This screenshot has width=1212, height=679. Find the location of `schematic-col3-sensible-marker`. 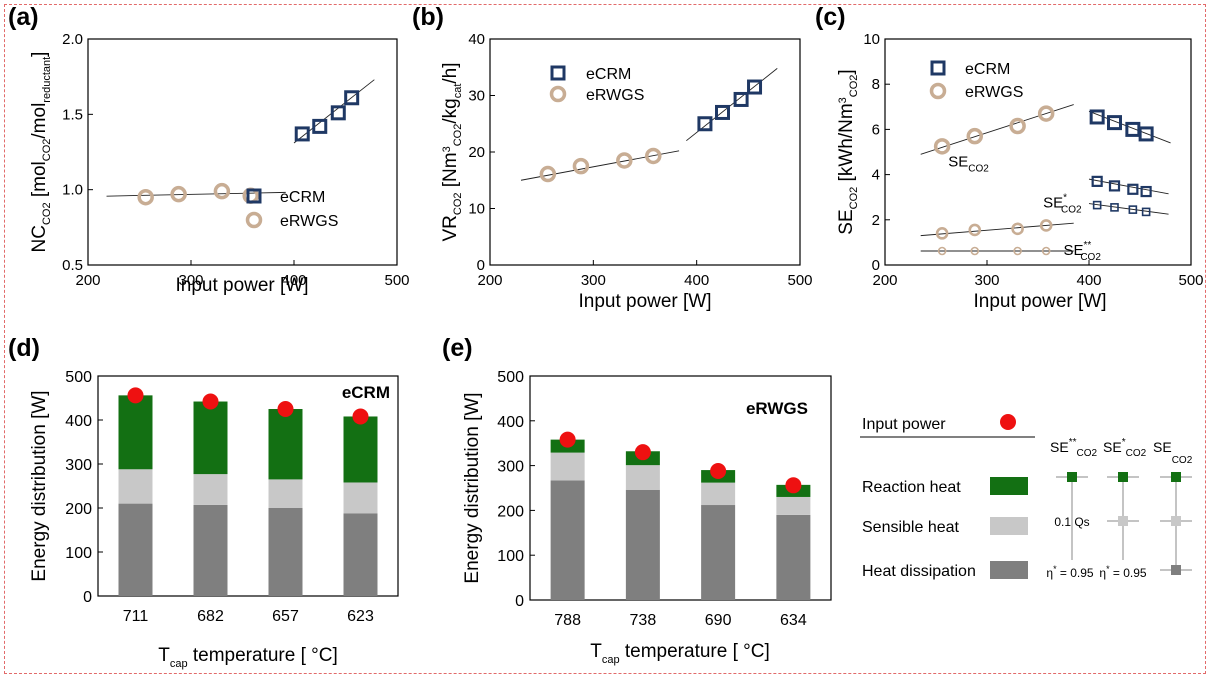

schematic-col3-sensible-marker is located at coordinates (1176, 521).